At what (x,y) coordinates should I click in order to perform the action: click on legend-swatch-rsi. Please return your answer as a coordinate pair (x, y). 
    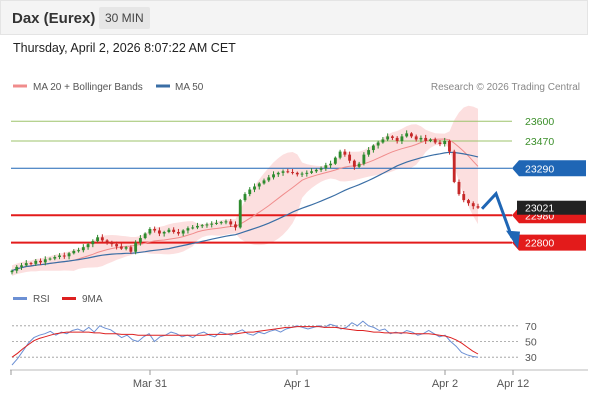
    Looking at the image, I should click on (20, 298).